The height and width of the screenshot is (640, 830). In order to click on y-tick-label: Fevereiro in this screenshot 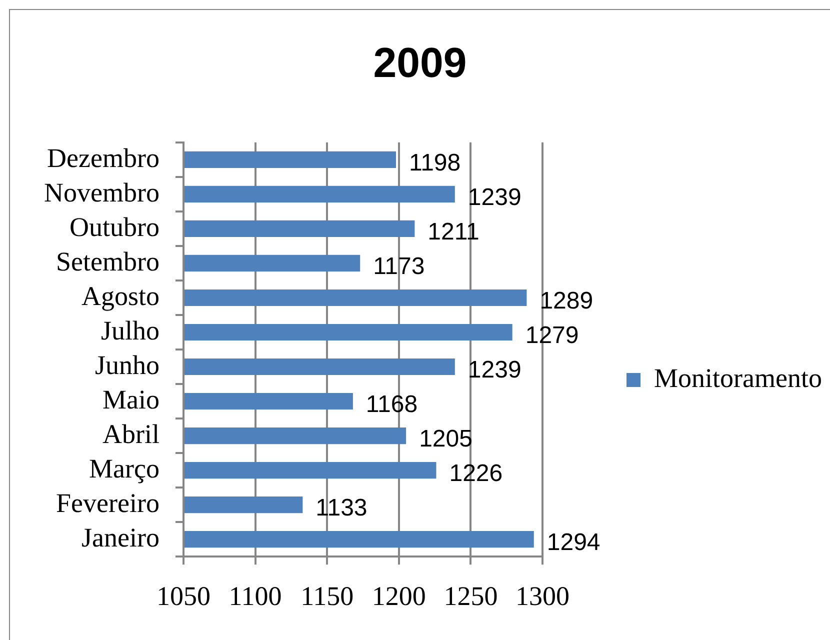, I will do `click(108, 503)`.